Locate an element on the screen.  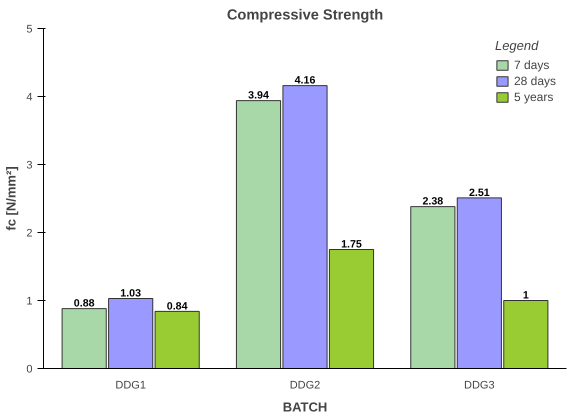
x-tick-label: DDG1 is located at coordinates (130, 386).